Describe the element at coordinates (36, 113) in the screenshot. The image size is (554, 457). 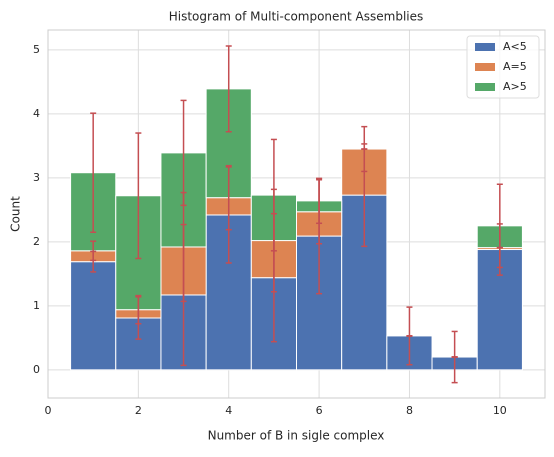
I see `y-tick-label: 4` at that location.